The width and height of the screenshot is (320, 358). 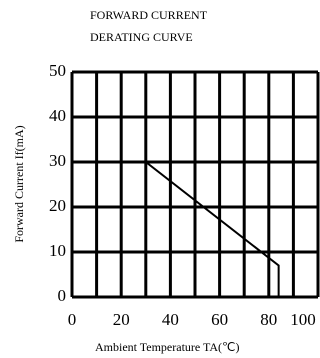 I want to click on y-tick-label: 40, so click(x=57, y=115).